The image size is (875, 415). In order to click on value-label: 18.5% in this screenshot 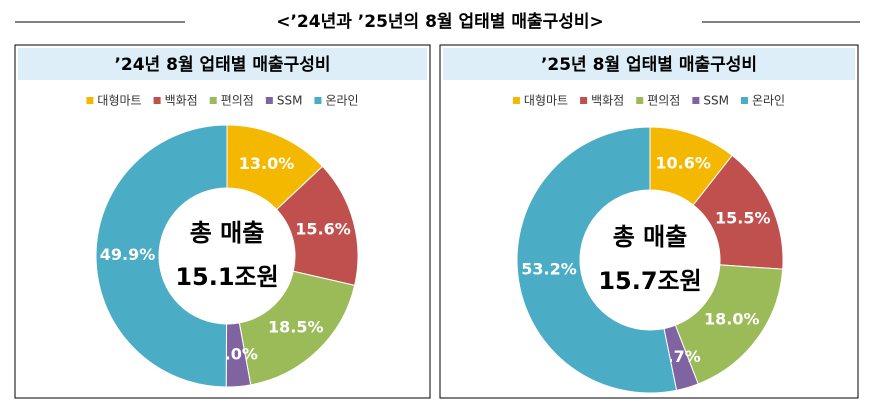, I will do `click(296, 326)`.